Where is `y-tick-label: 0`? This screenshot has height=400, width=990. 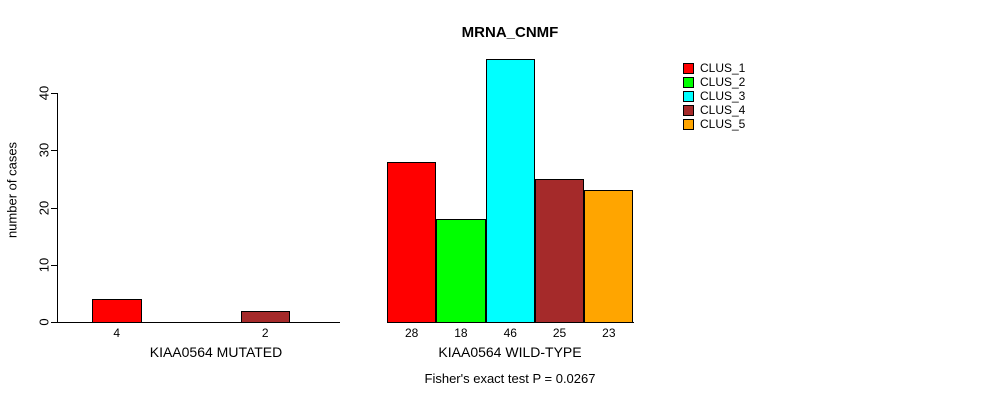
y-tick-label: 0 is located at coordinates (44, 322).